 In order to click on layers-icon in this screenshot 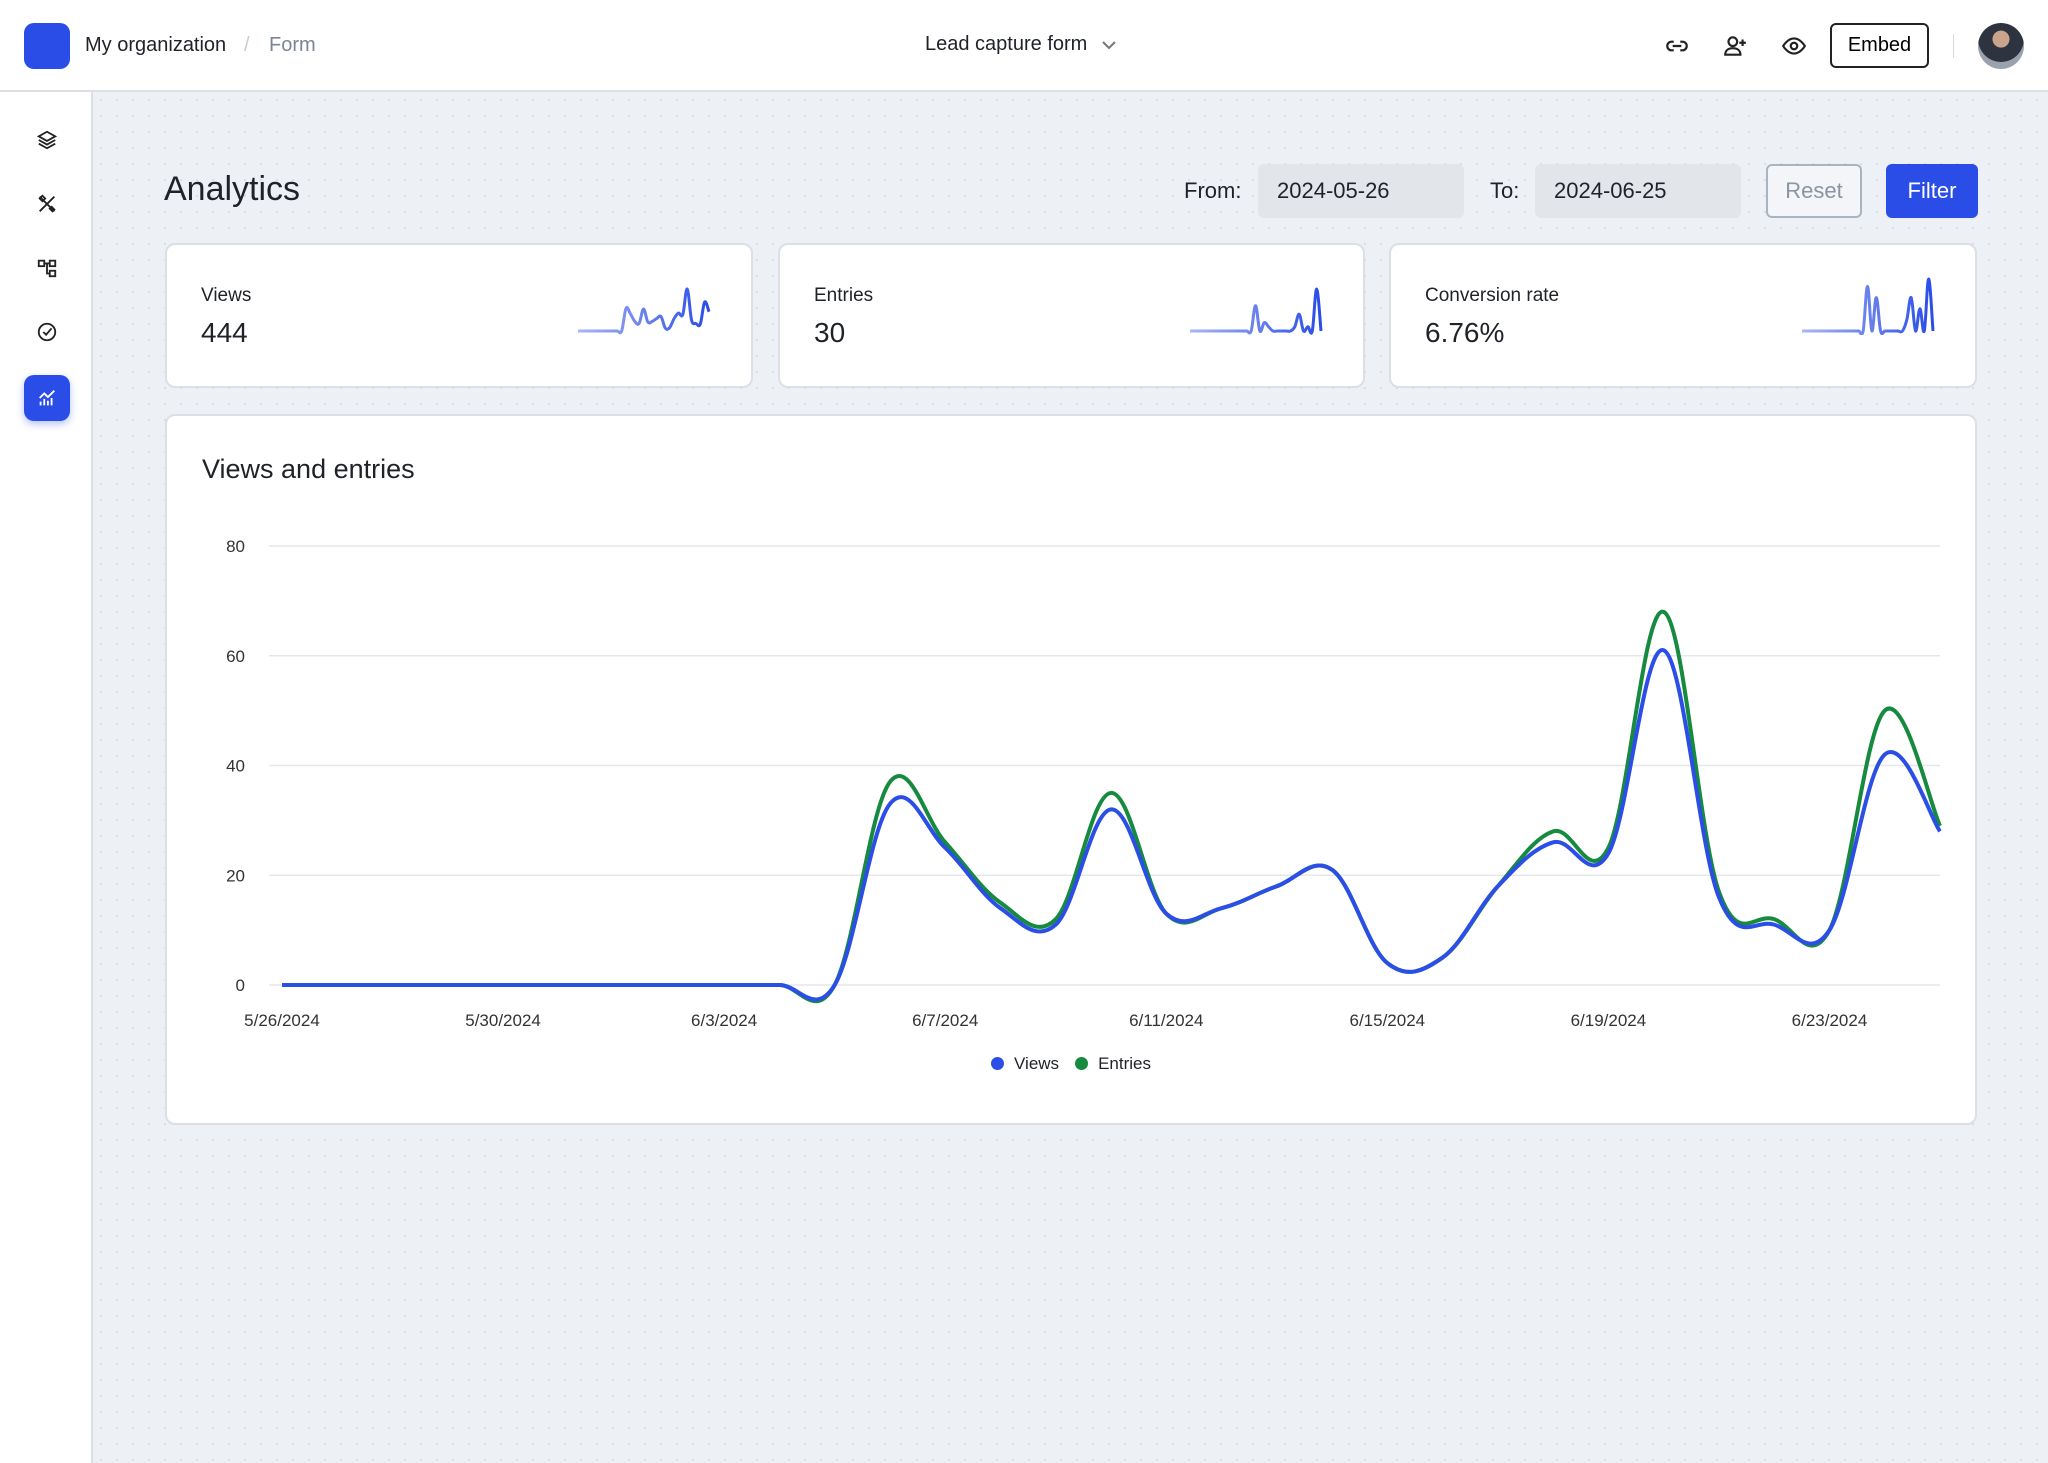, I will do `click(47, 140)`.